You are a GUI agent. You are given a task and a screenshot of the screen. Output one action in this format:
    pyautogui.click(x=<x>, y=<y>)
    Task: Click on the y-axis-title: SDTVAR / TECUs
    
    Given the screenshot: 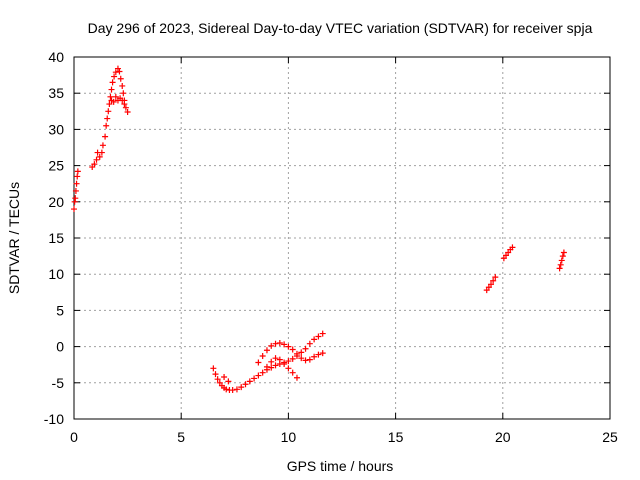 What is the action you would take?
    pyautogui.click(x=14, y=238)
    